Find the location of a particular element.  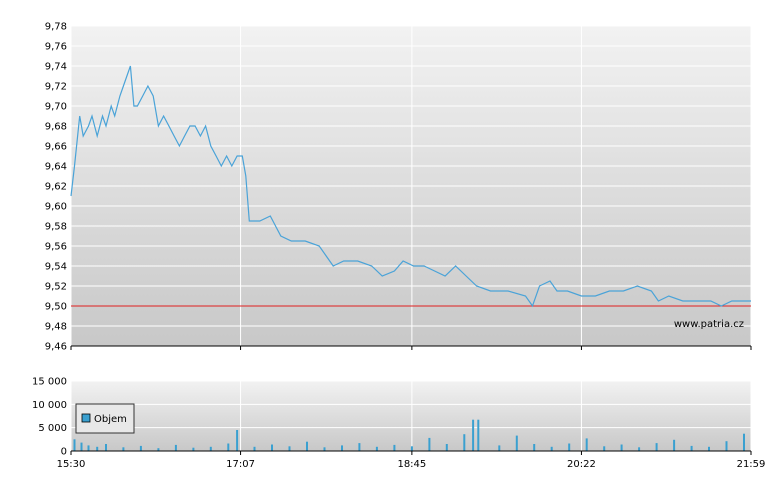

price-y-tick-label: 9,66 is located at coordinates (56, 147).